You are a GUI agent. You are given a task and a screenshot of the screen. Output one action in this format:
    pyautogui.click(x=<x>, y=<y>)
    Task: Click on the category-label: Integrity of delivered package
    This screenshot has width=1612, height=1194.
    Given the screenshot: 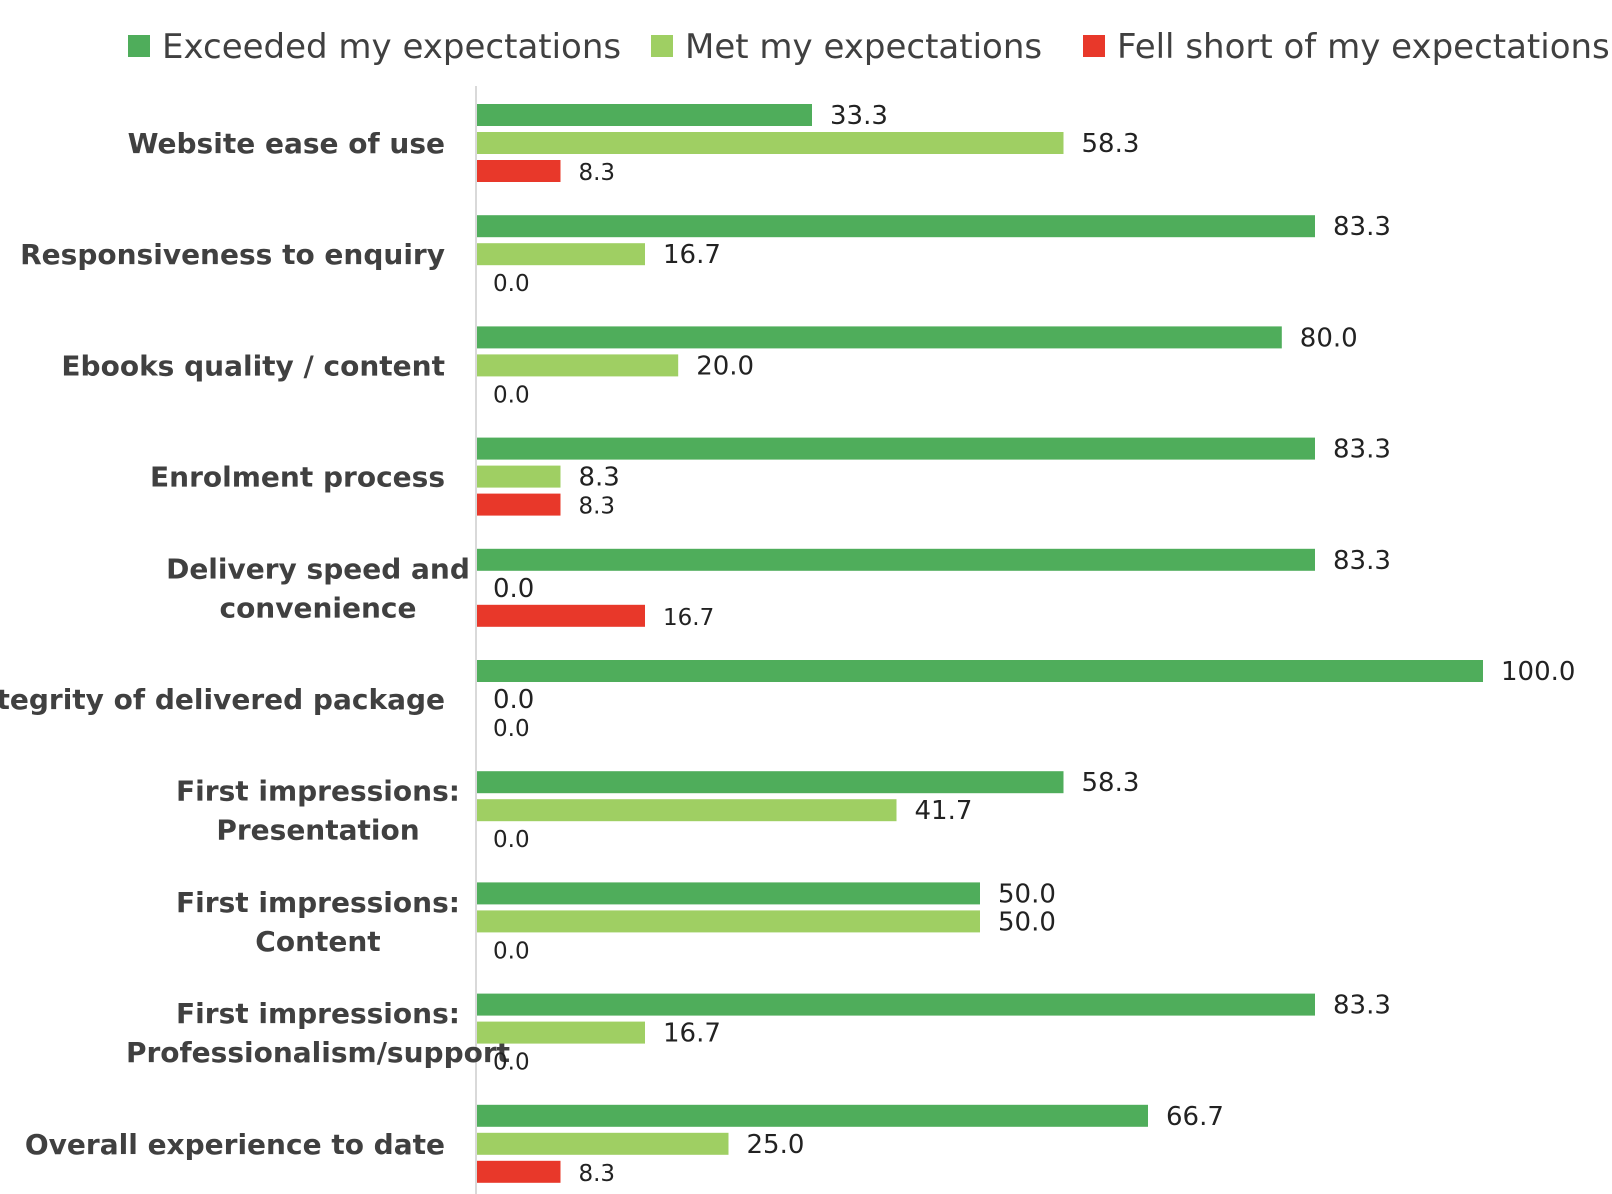 What is the action you would take?
    pyautogui.click(x=222, y=699)
    